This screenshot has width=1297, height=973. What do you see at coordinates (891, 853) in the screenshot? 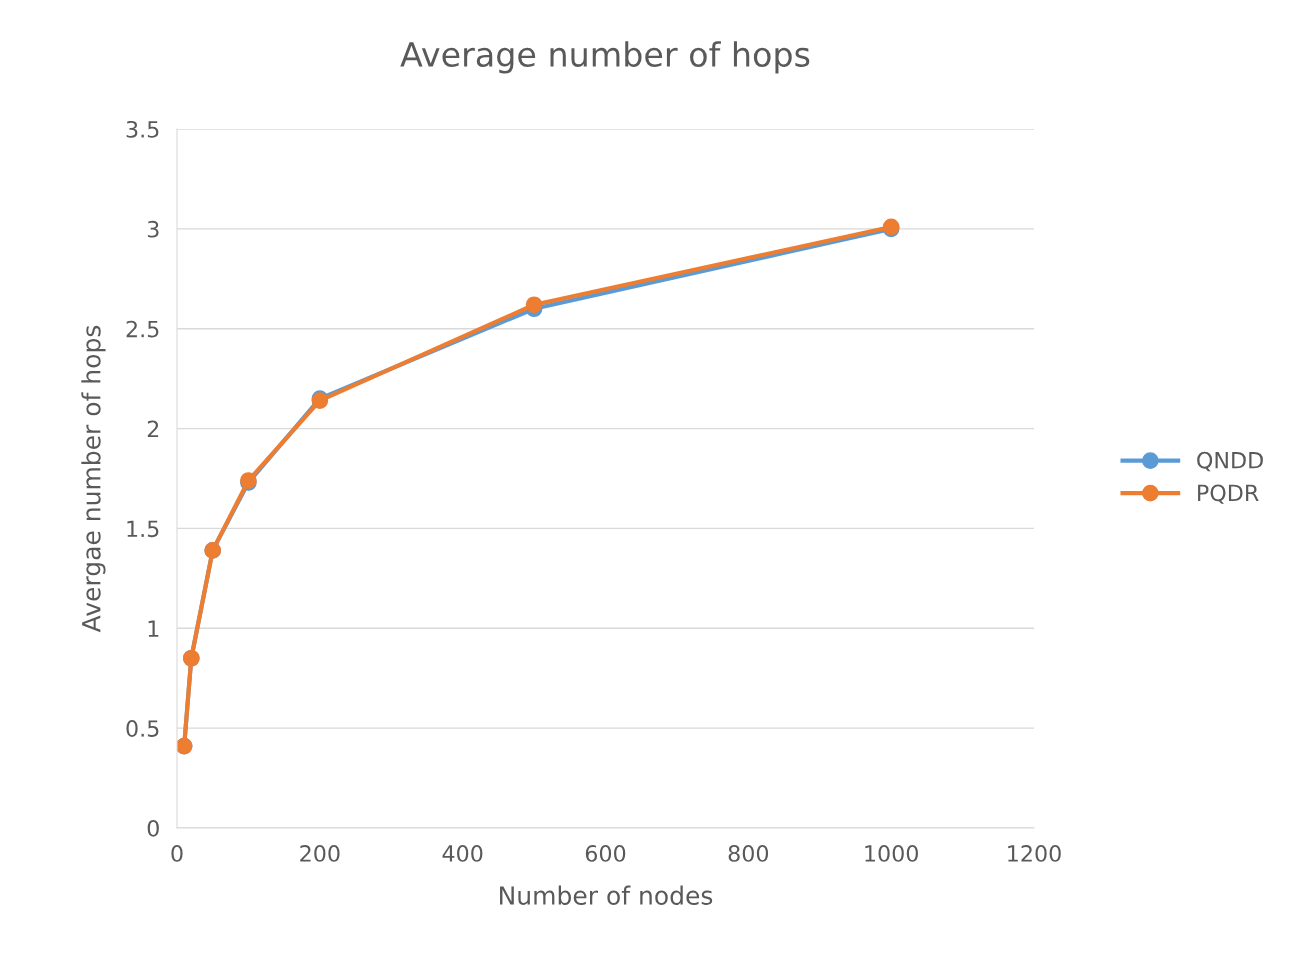
I see `x-tick-label: 1000` at bounding box center [891, 853].